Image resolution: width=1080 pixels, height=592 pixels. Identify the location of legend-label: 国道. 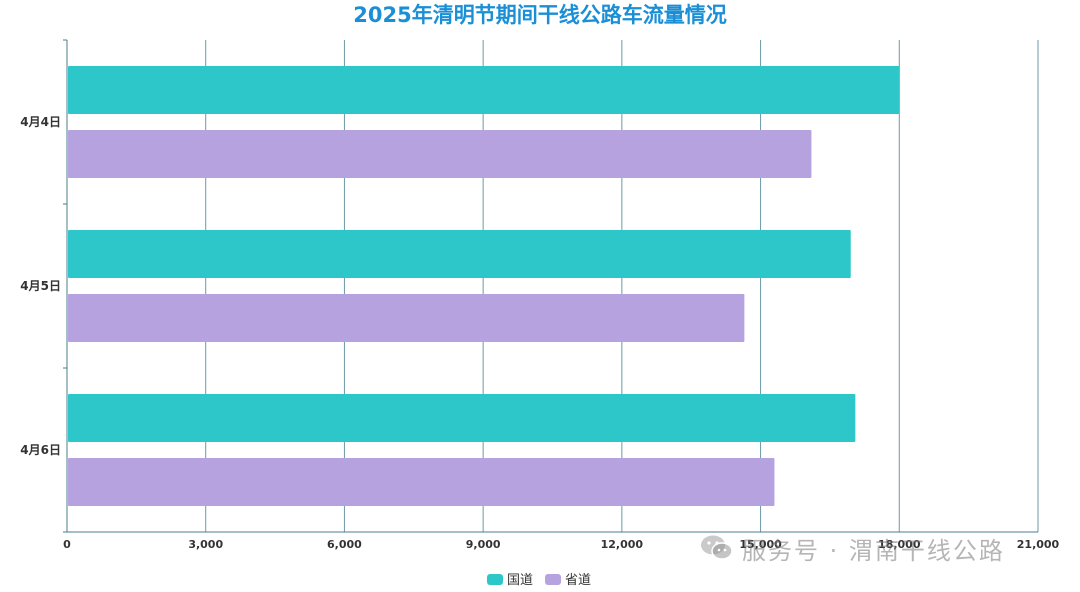
(520, 580).